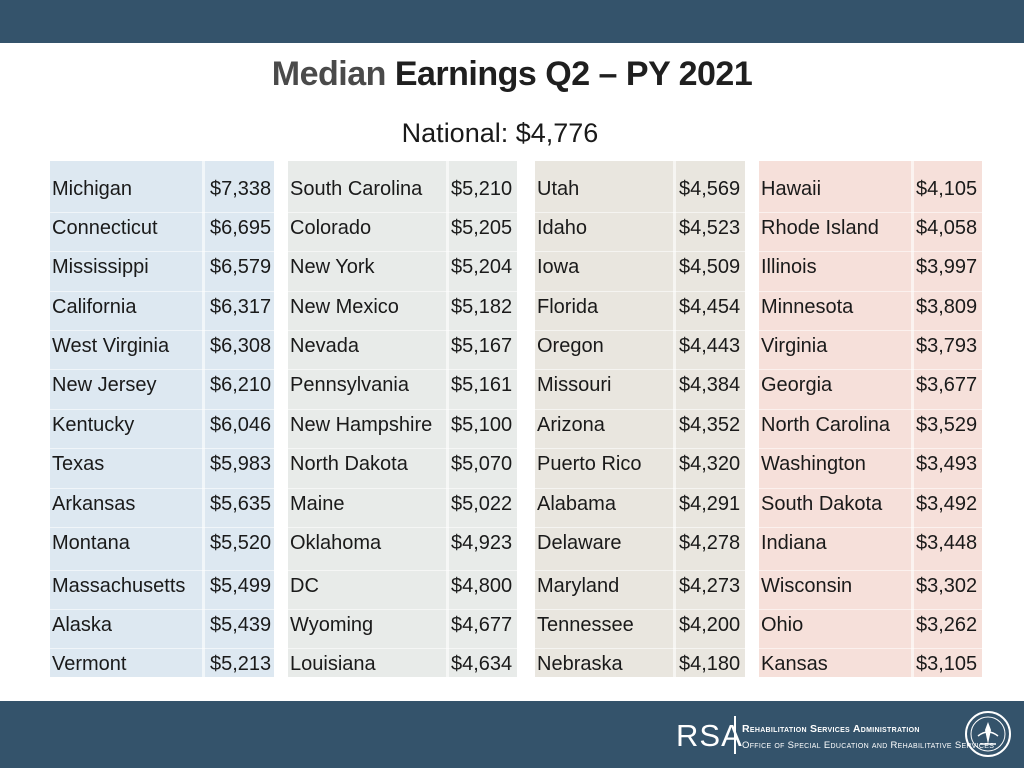  Describe the element at coordinates (512, 734) in the screenshot. I see `footer-banner` at that location.